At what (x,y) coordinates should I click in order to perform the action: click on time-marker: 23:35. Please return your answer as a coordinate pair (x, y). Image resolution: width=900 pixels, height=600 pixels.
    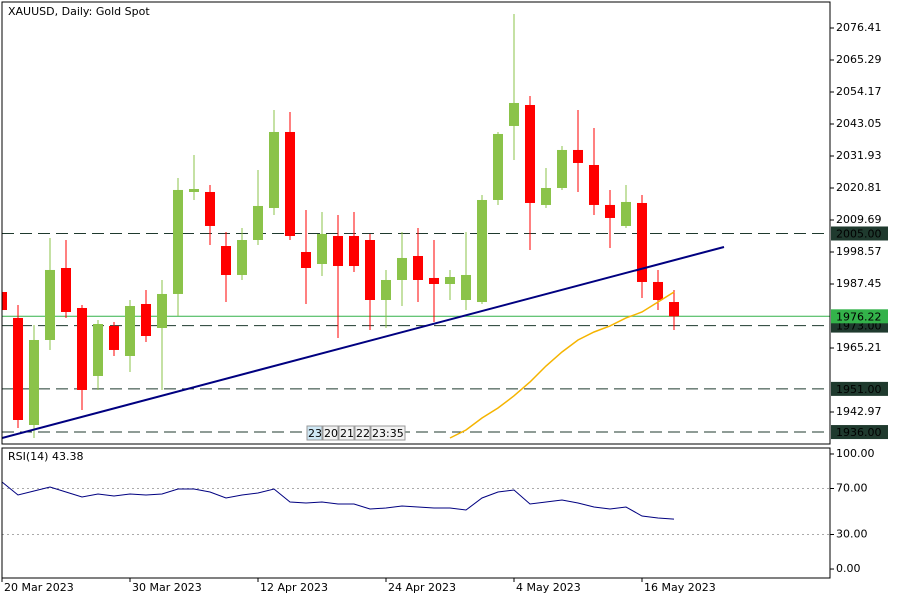
    Looking at the image, I should click on (388, 433).